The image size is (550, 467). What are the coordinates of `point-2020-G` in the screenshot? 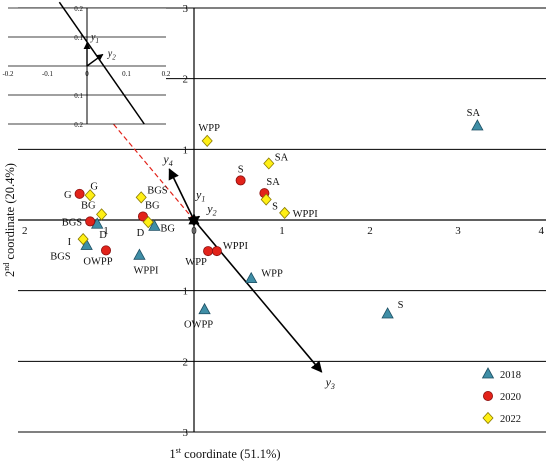 It's located at (79, 193).